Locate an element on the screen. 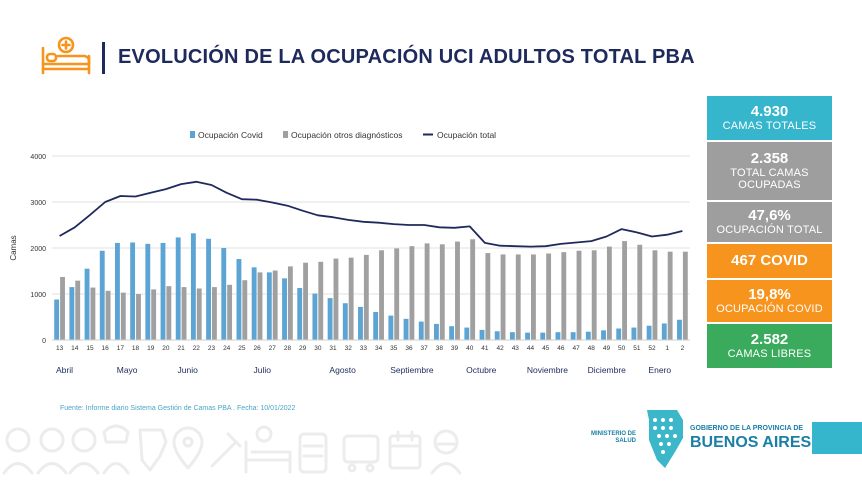 This screenshot has width=862, height=484. teal-accent-block is located at coordinates (837, 438).